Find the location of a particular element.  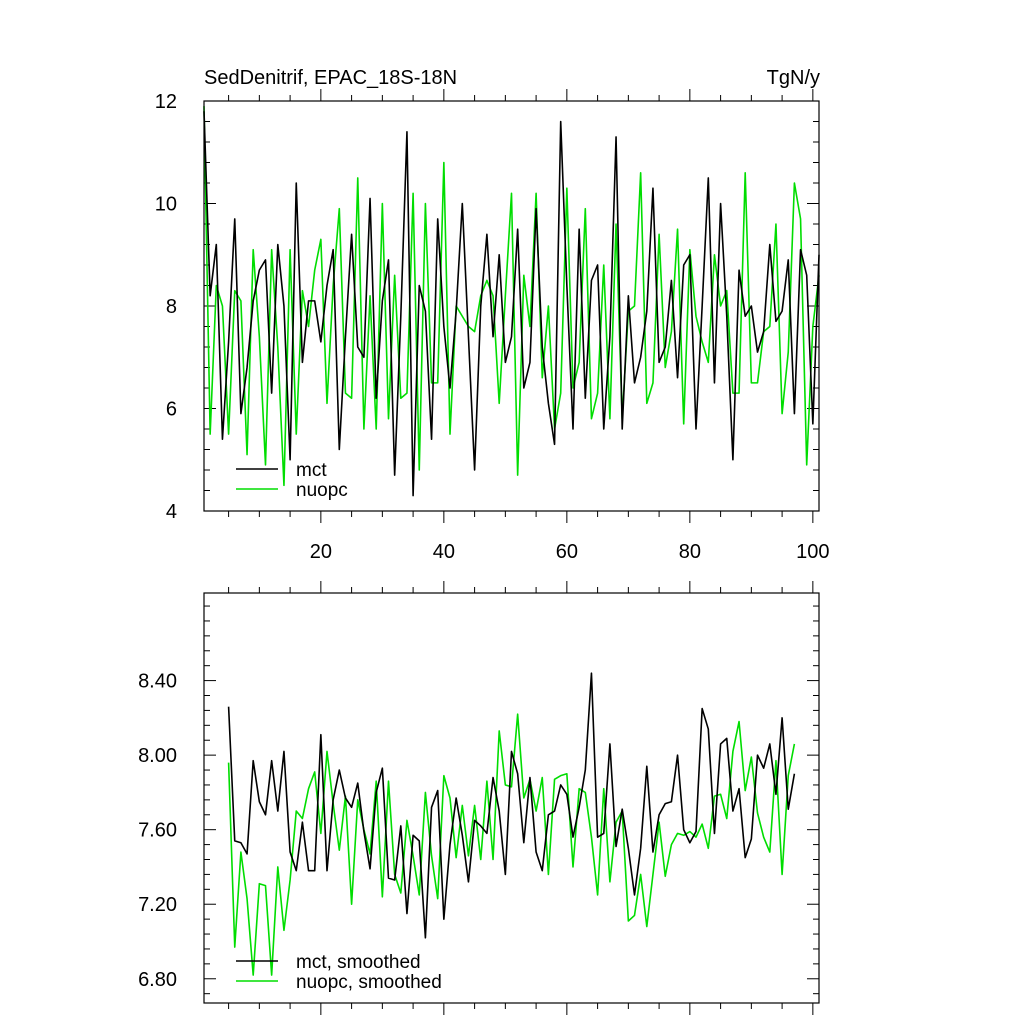

top-x-tick-label: 80 is located at coordinates (690, 552).